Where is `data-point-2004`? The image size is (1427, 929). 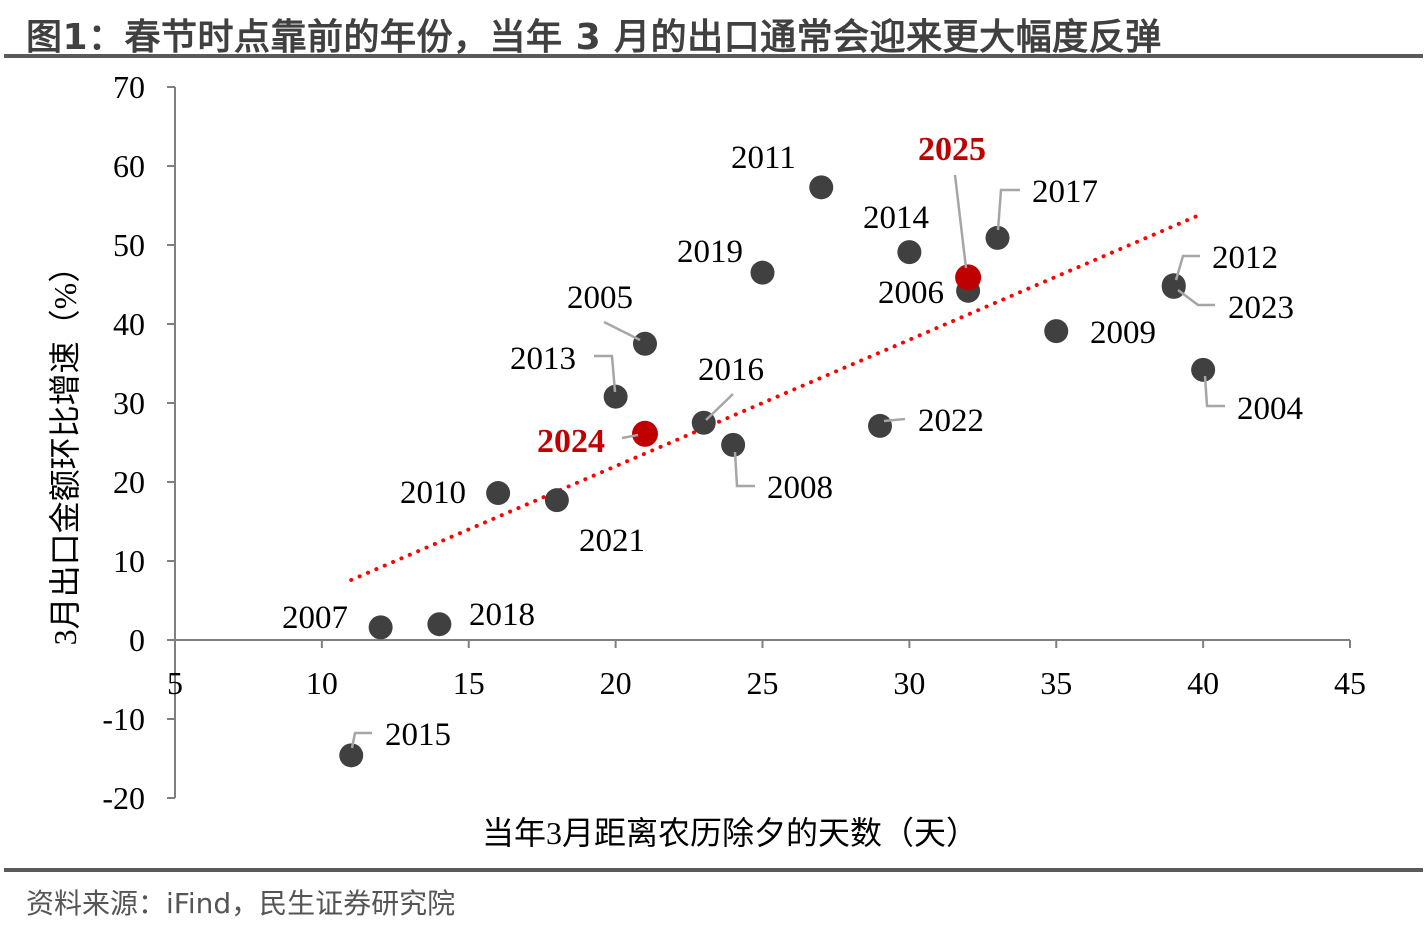 data-point-2004 is located at coordinates (1203, 369).